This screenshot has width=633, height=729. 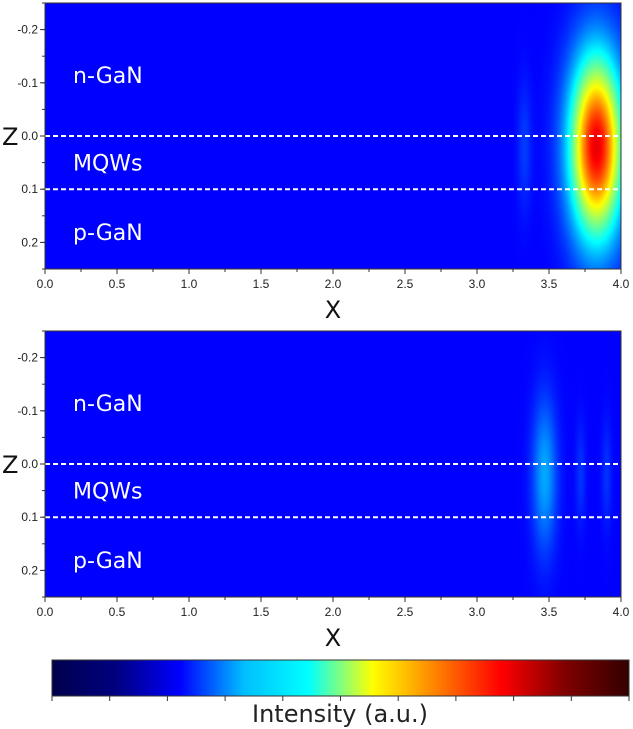 What do you see at coordinates (340, 714) in the screenshot?
I see `colorbar-label: Intensity (a.u.)` at bounding box center [340, 714].